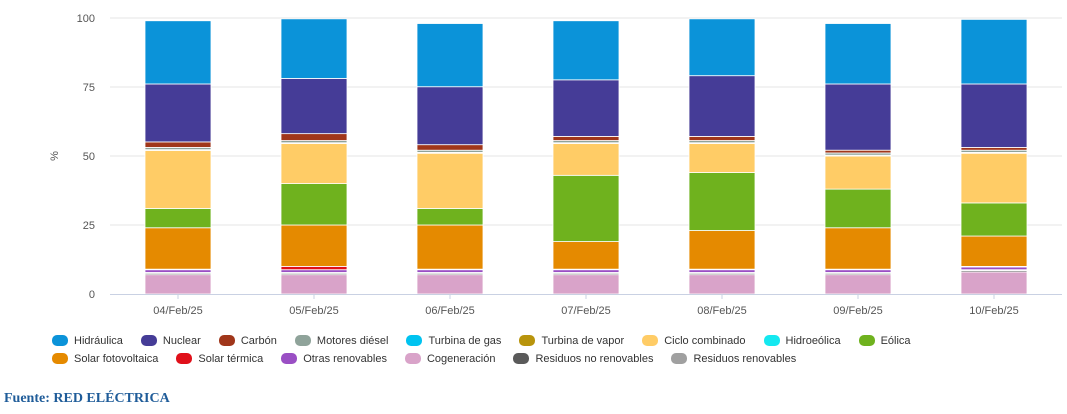 The width and height of the screenshot is (1067, 414). Describe the element at coordinates (89, 226) in the screenshot. I see `y-tick-label: 25` at that location.